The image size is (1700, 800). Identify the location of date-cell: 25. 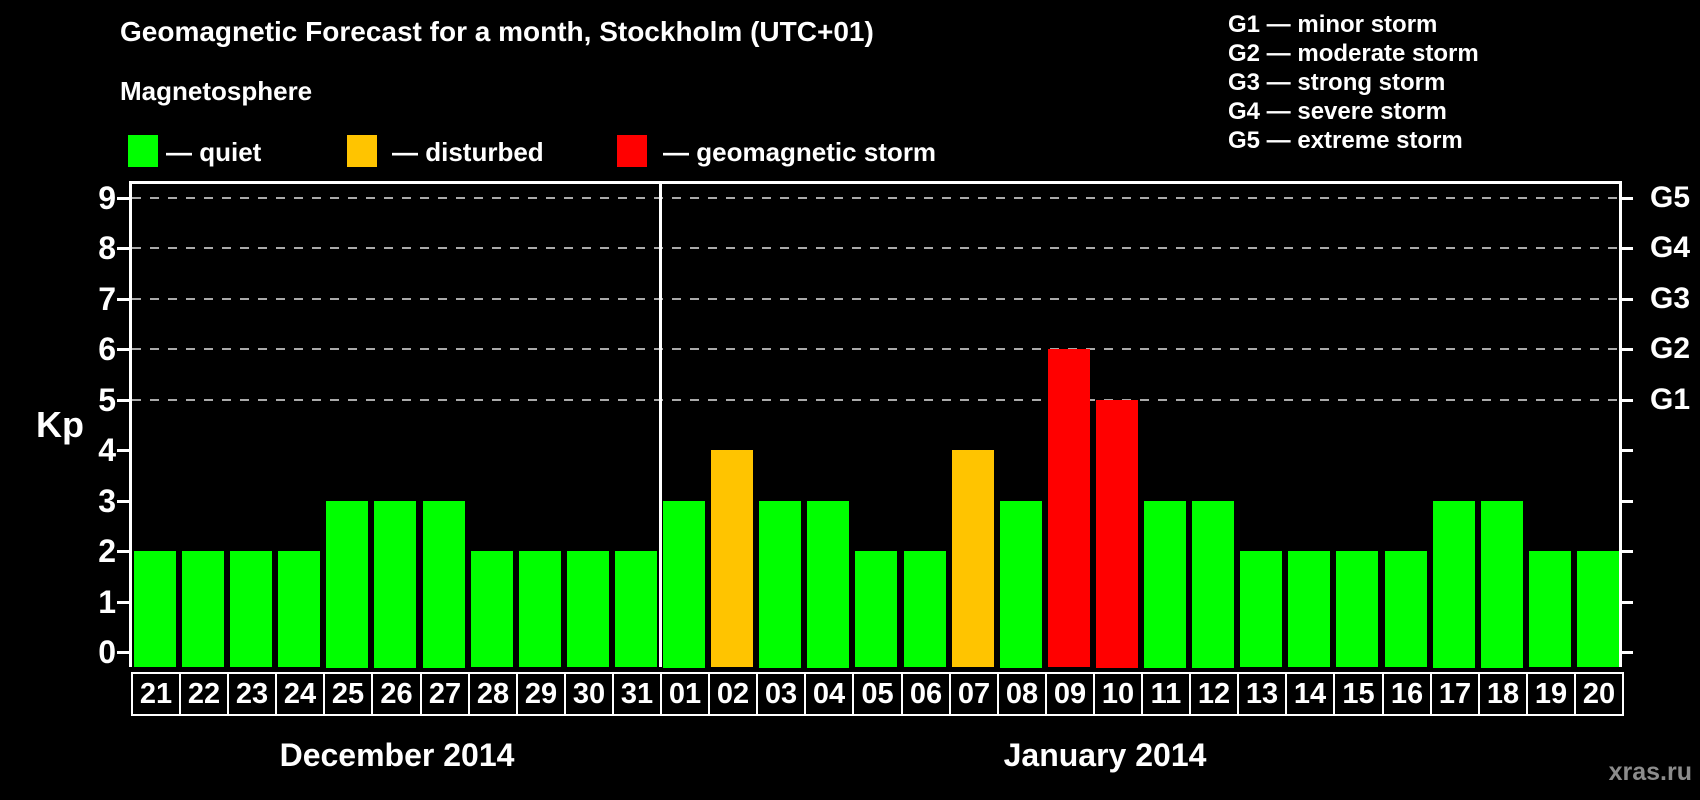
(348, 694).